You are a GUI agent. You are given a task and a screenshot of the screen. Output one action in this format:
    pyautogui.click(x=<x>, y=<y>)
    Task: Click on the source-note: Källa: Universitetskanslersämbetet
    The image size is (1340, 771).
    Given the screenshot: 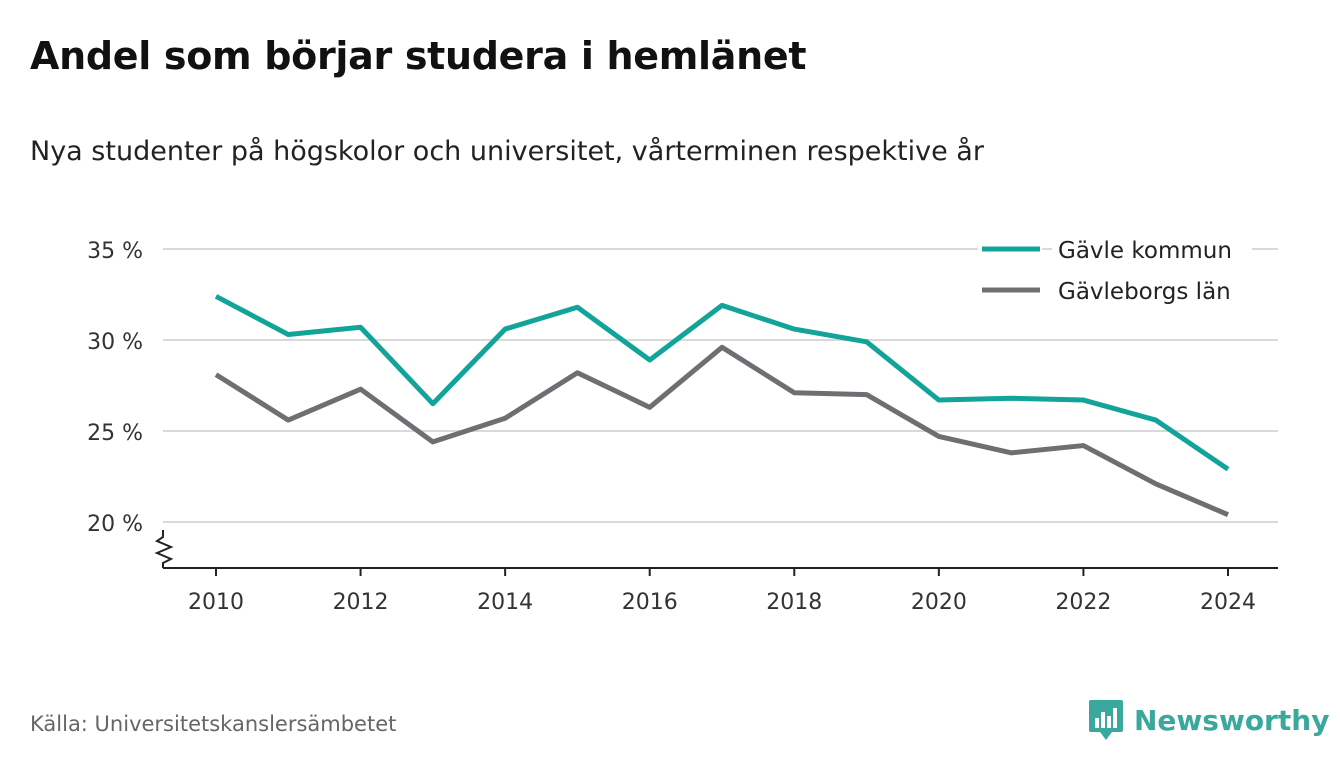 What is the action you would take?
    pyautogui.click(x=213, y=724)
    